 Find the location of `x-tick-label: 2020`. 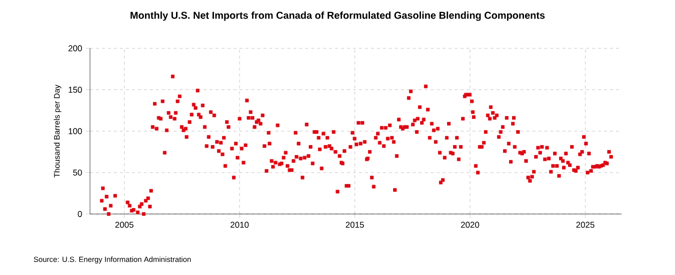

x-tick-label: 2020 is located at coordinates (470, 225).